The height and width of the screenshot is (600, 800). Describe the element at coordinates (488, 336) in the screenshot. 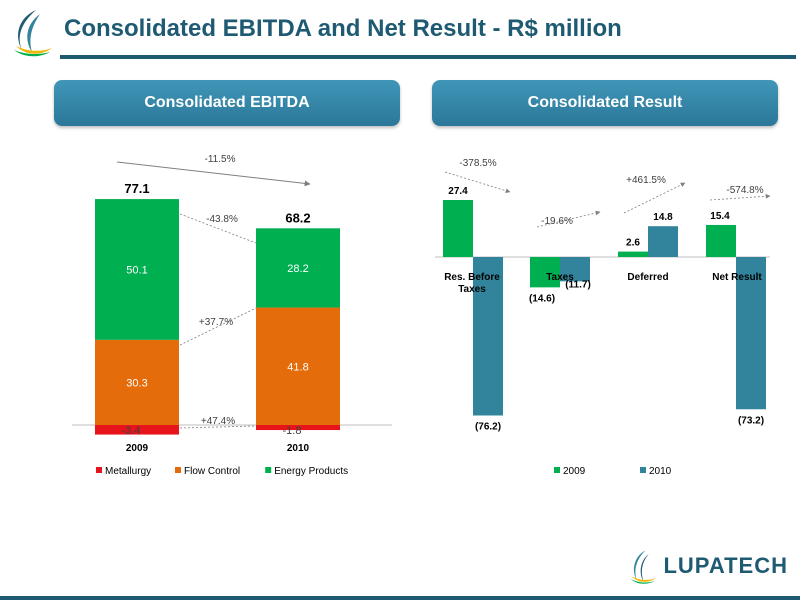

I see `result-bar-0-2010` at that location.